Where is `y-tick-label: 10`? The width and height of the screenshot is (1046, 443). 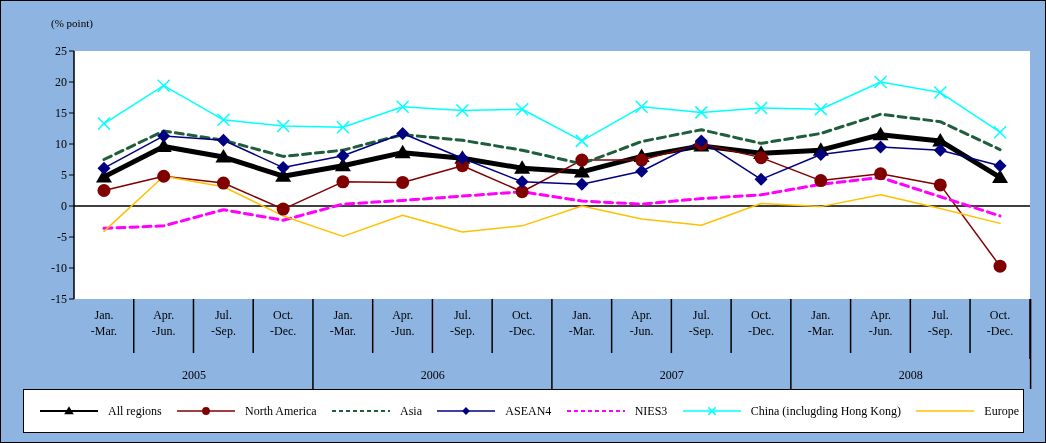
y-tick-label: 10 is located at coordinates (61, 144).